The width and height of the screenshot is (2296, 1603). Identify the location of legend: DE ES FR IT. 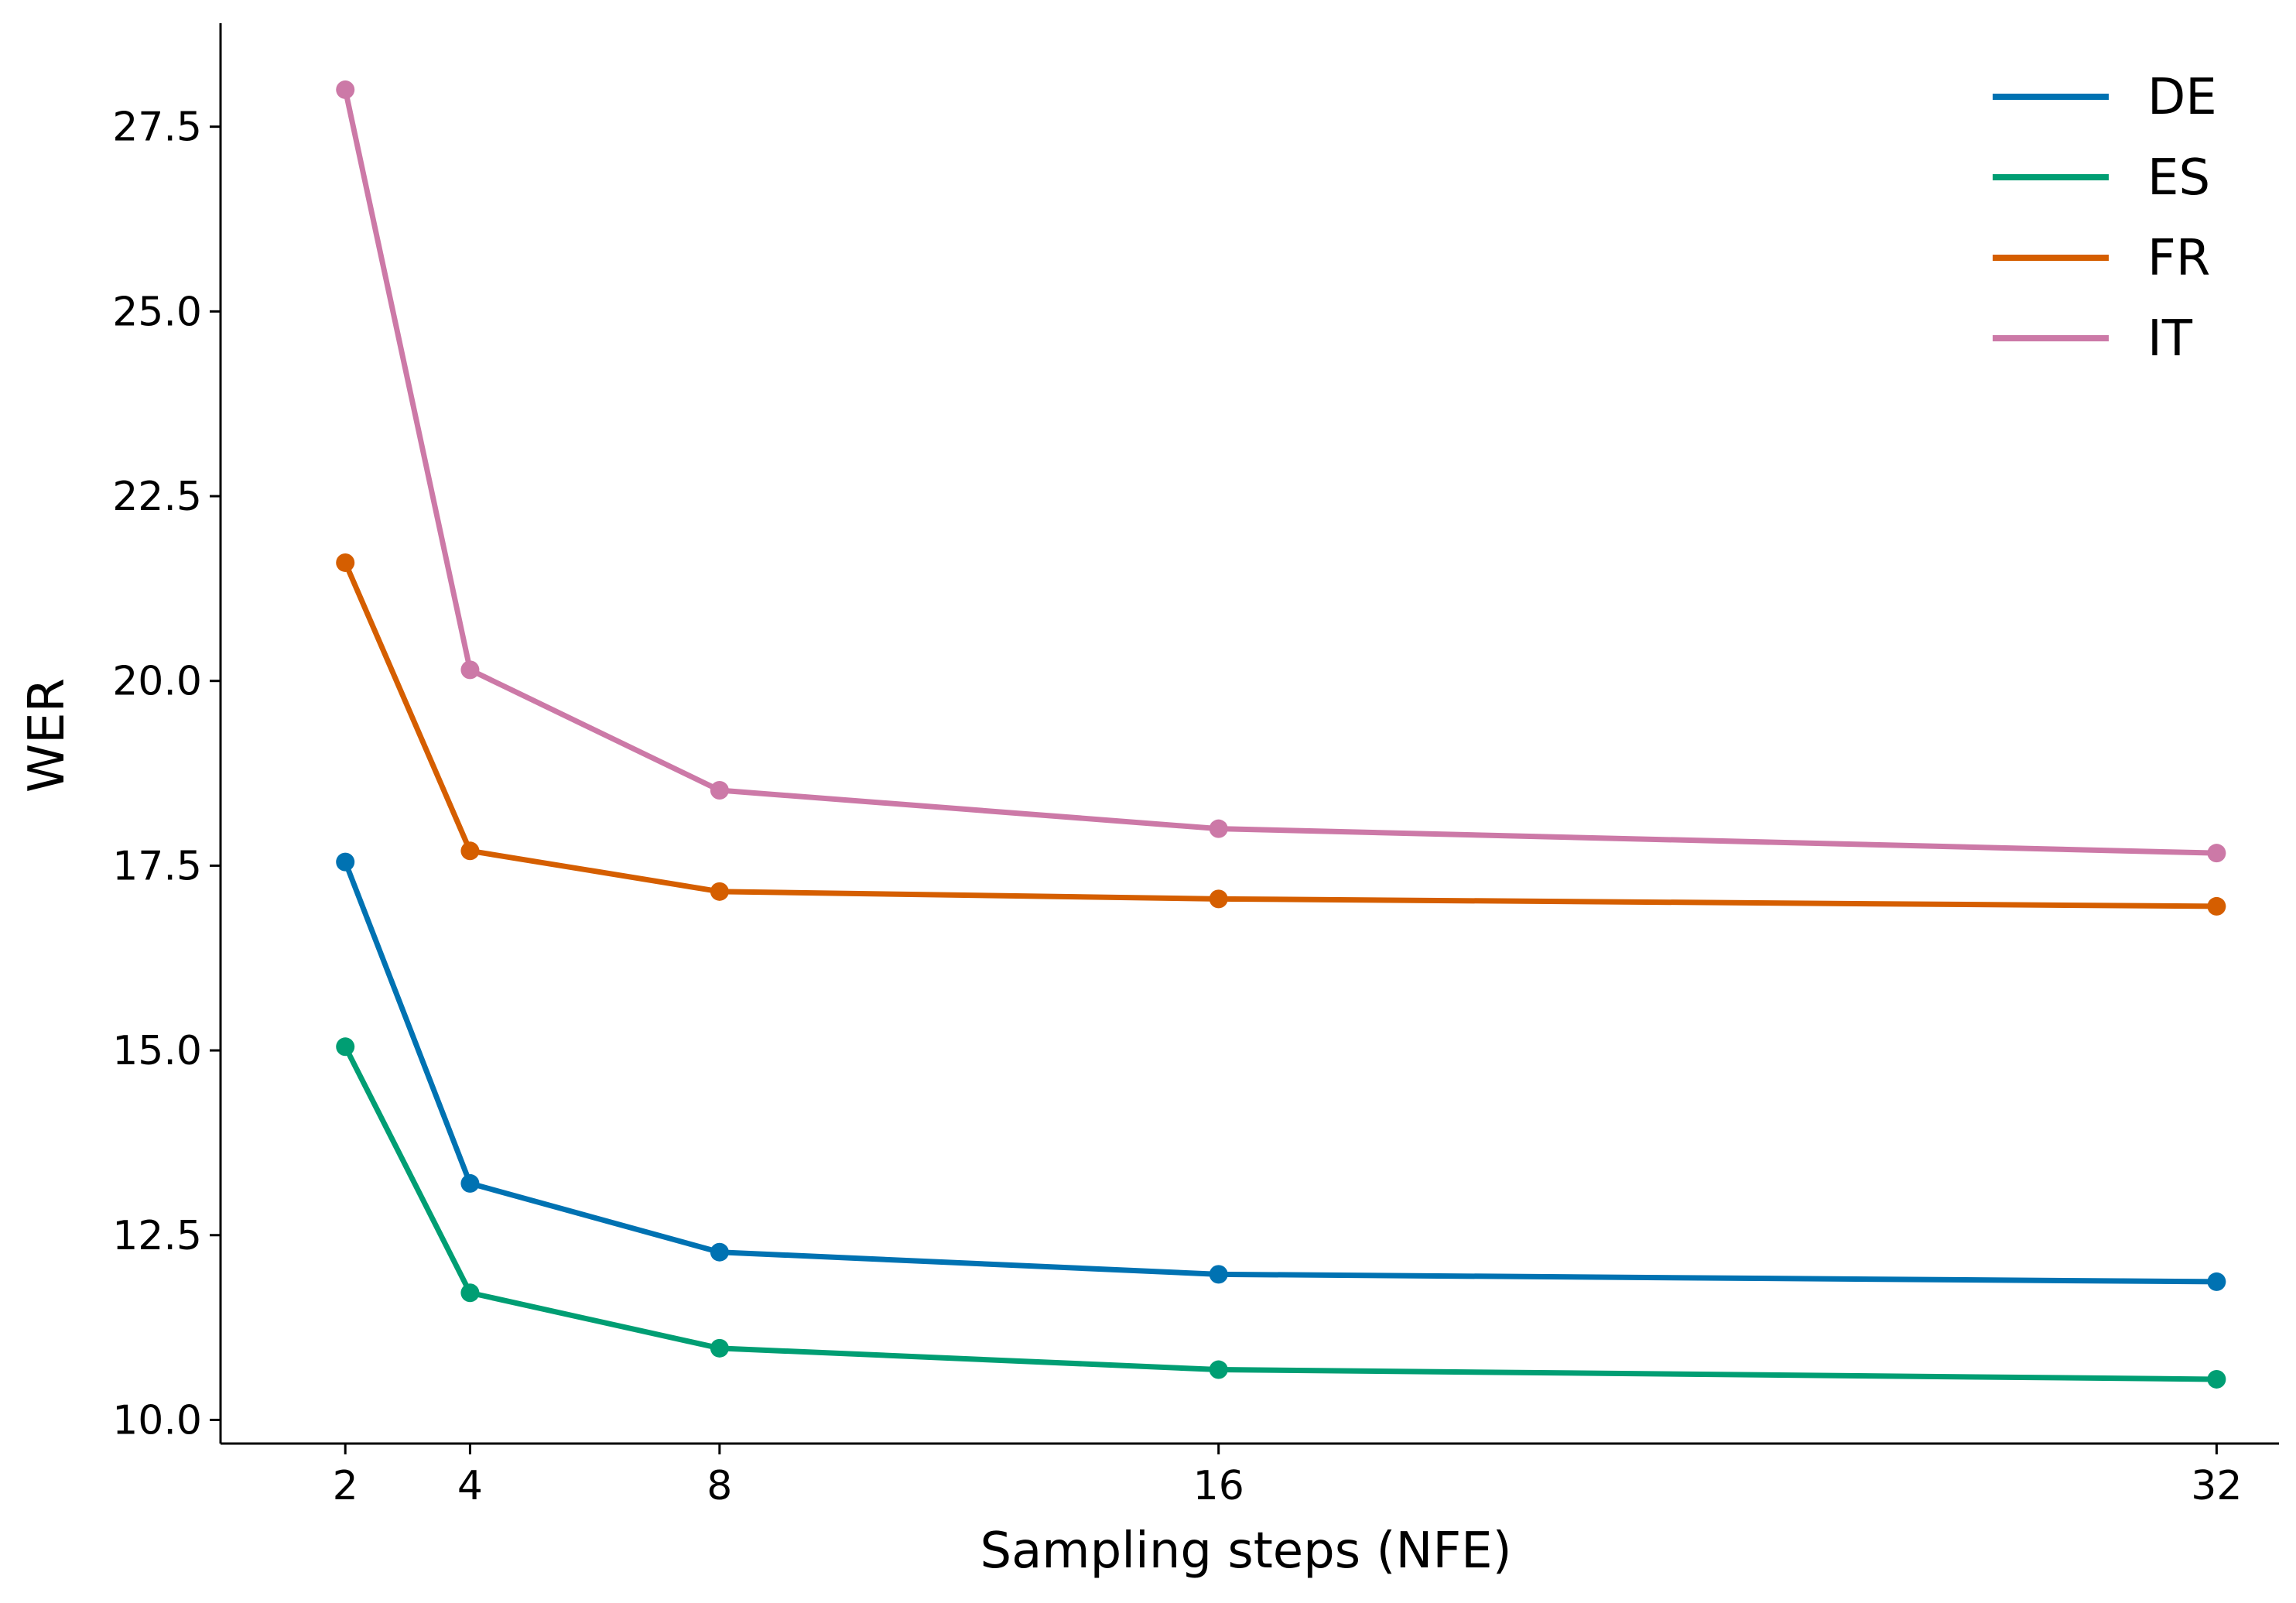
(2105, 219).